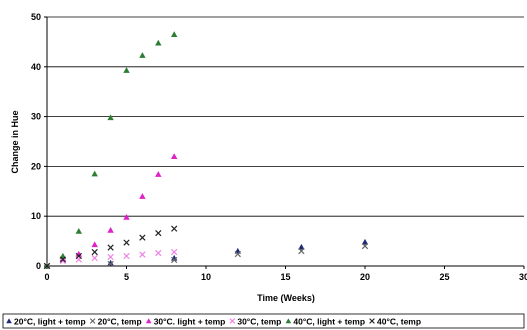 This screenshot has width=527, height=330. What do you see at coordinates (36, 166) in the screenshot?
I see `y-tick-label: 20` at bounding box center [36, 166].